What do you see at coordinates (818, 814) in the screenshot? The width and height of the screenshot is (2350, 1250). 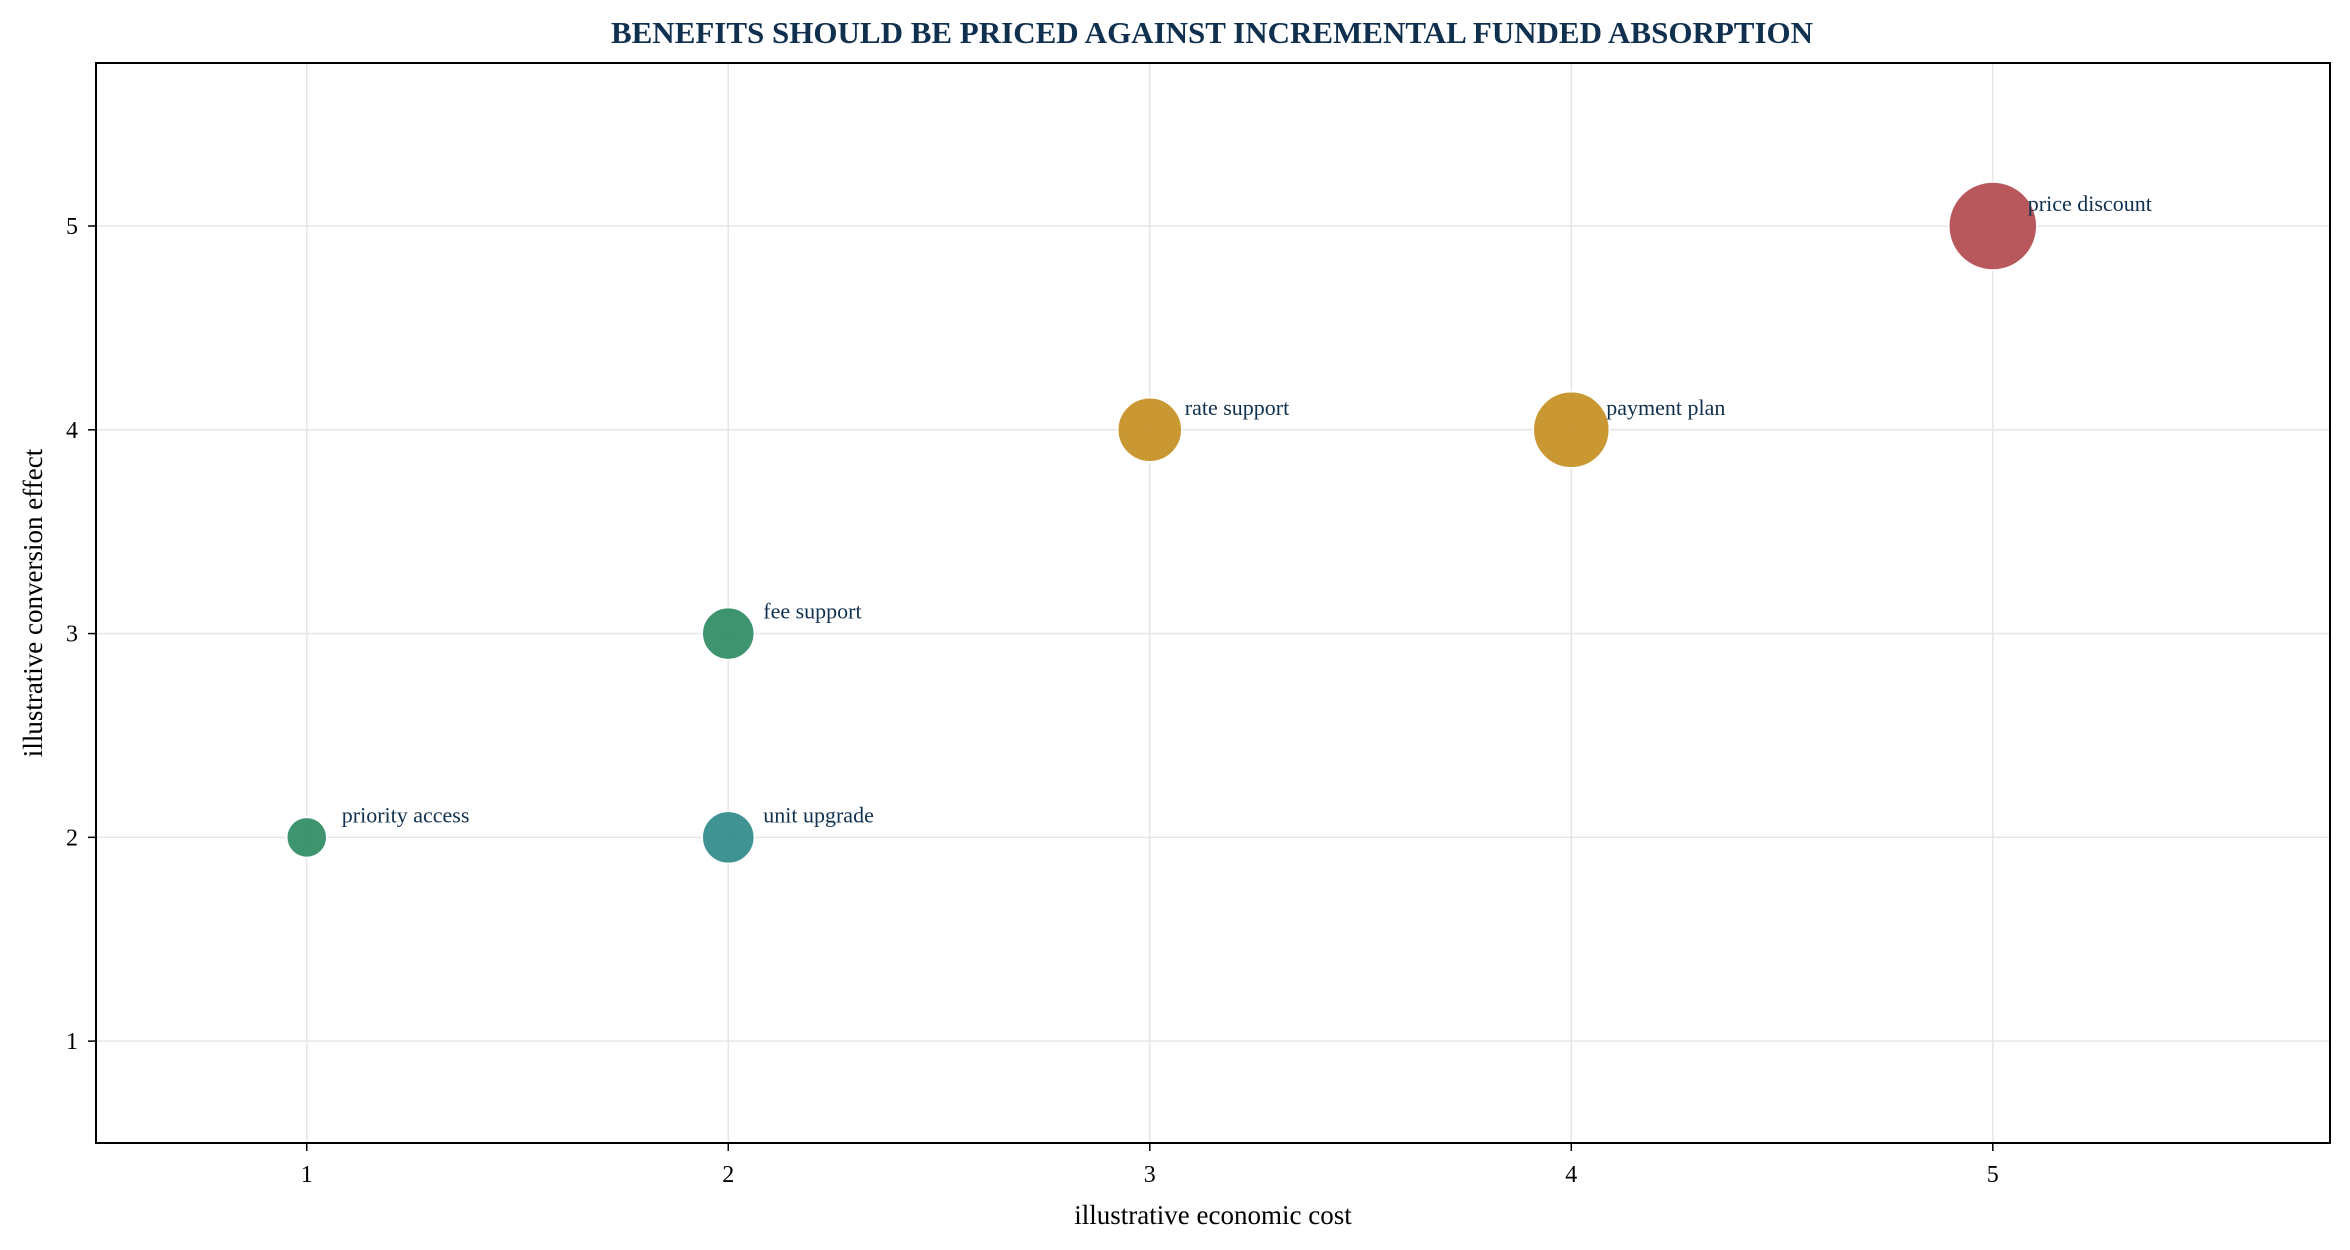 I see `data-point-label: unit upgrade` at bounding box center [818, 814].